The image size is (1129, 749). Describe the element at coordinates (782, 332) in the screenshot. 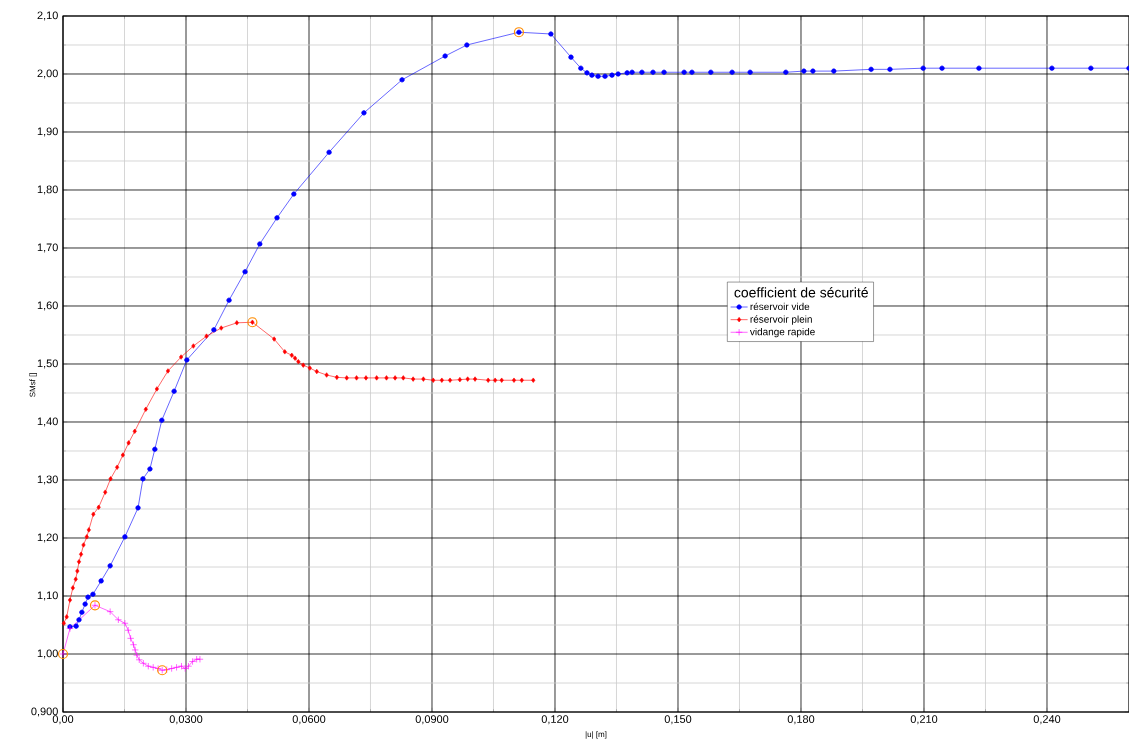

I see `legend-label: vidange rapide` at that location.